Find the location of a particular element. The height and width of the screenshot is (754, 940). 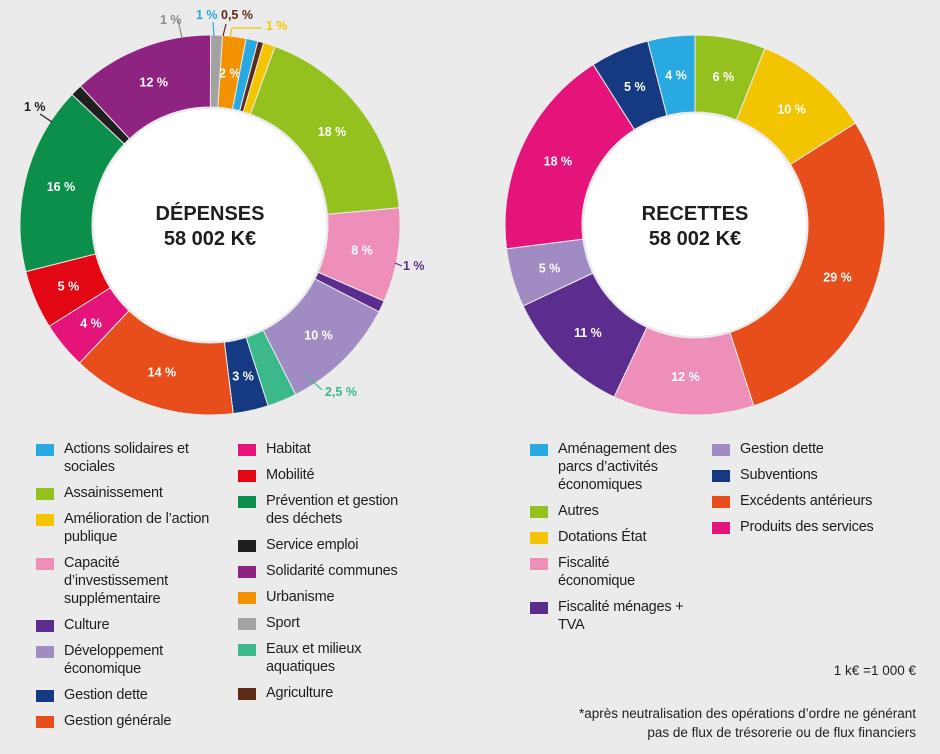

depenses-label-gestion-dette: 3 % is located at coordinates (243, 376).